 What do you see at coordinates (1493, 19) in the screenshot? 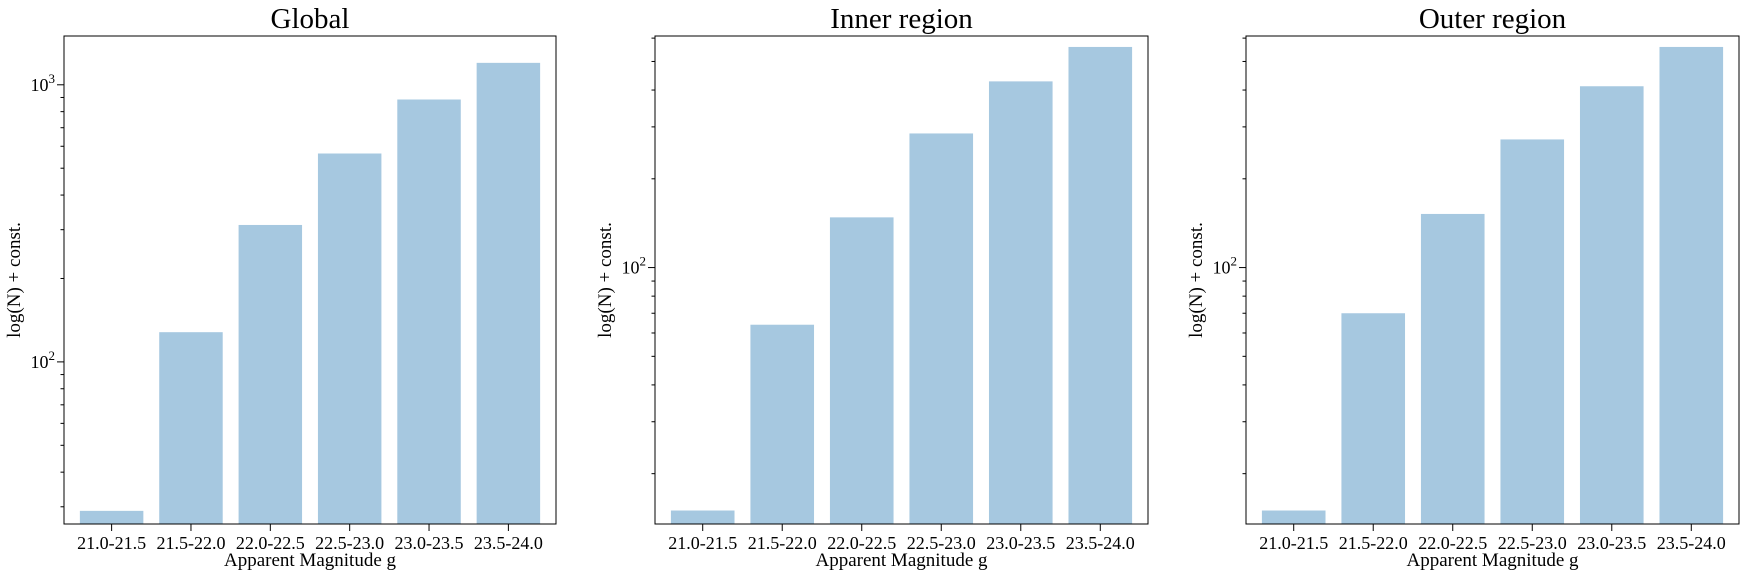
I see `chart-title: Outer region` at bounding box center [1493, 19].